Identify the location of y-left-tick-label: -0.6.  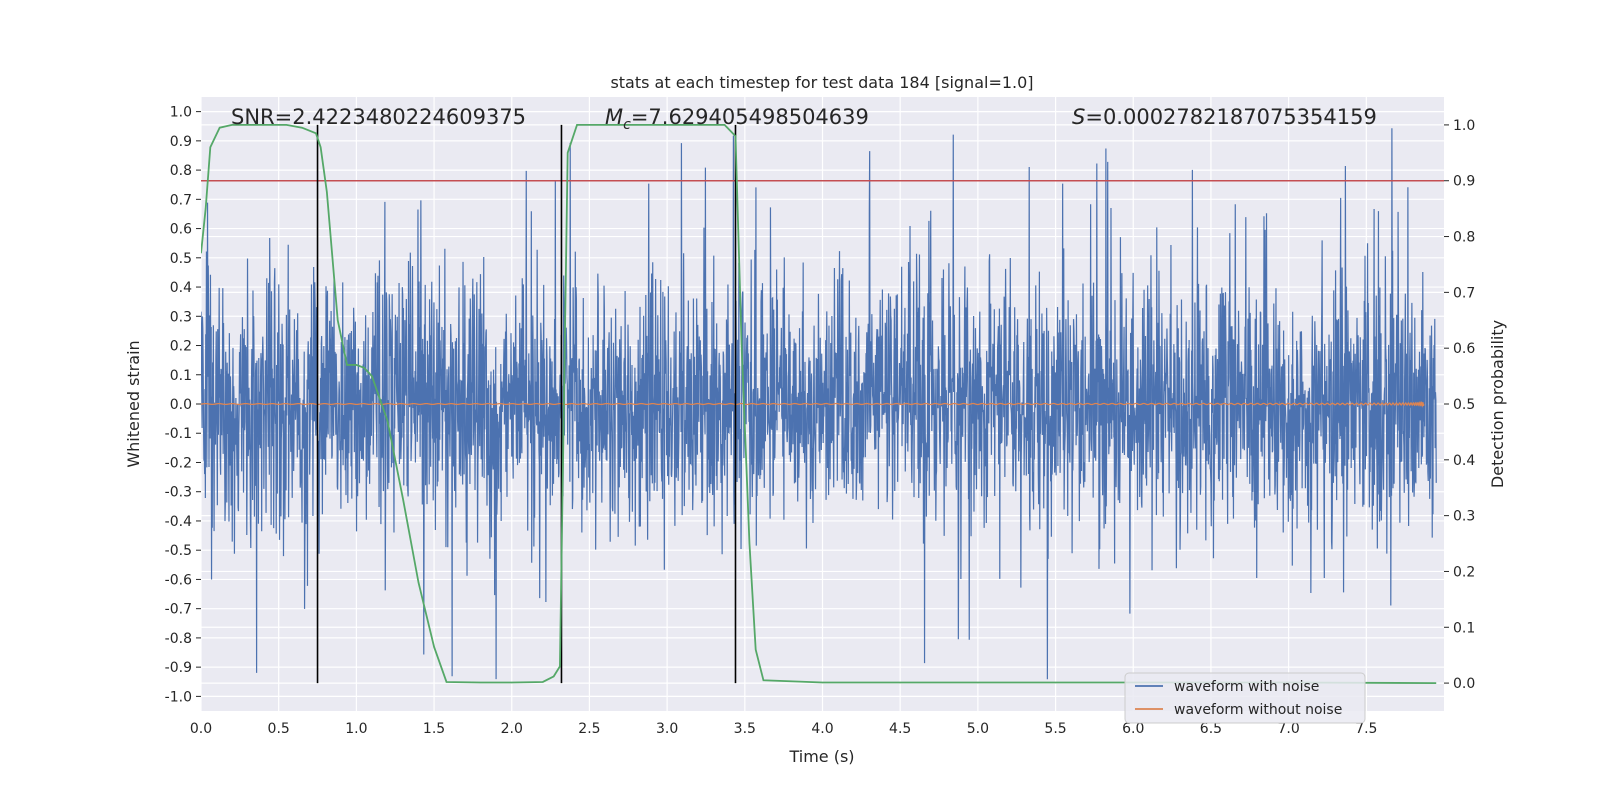
(178, 580).